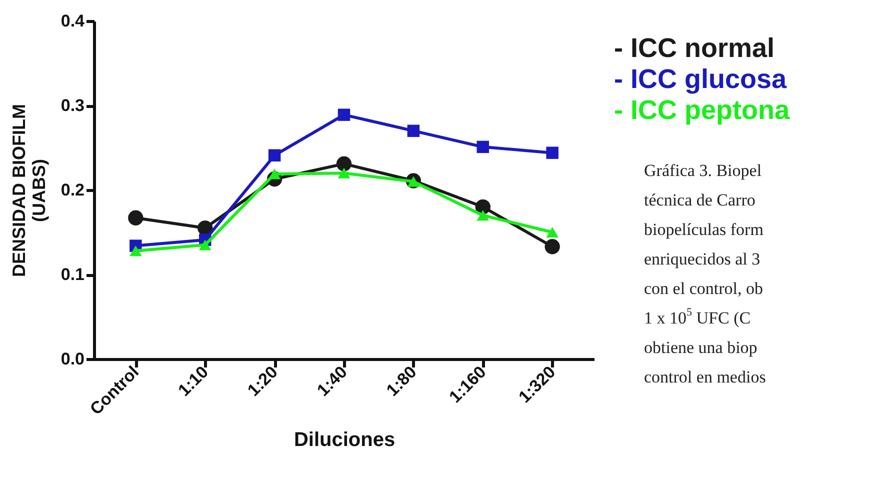 This screenshot has width=869, height=498. What do you see at coordinates (701, 347) in the screenshot?
I see `text: obtiene una biop` at bounding box center [701, 347].